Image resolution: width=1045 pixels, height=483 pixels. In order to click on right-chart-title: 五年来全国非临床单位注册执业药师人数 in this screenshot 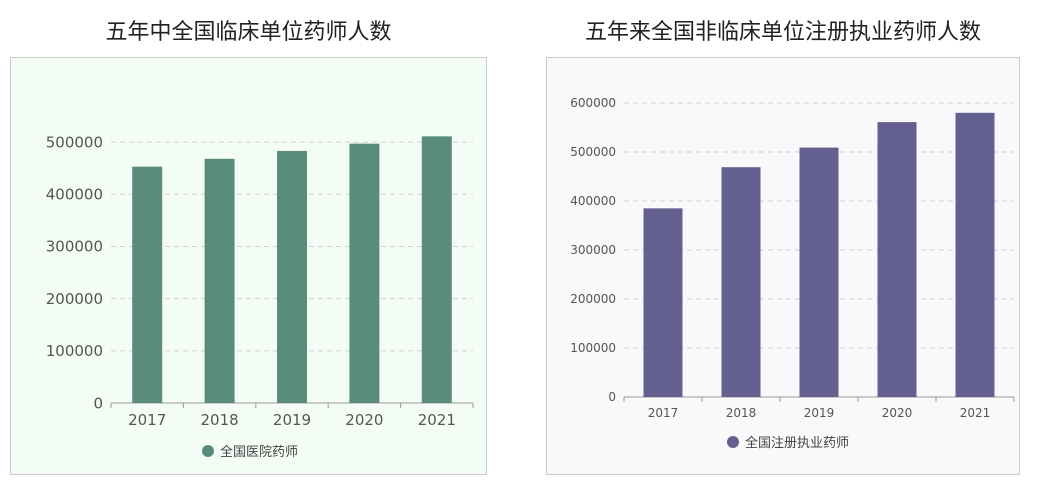, I will do `click(782, 32)`.